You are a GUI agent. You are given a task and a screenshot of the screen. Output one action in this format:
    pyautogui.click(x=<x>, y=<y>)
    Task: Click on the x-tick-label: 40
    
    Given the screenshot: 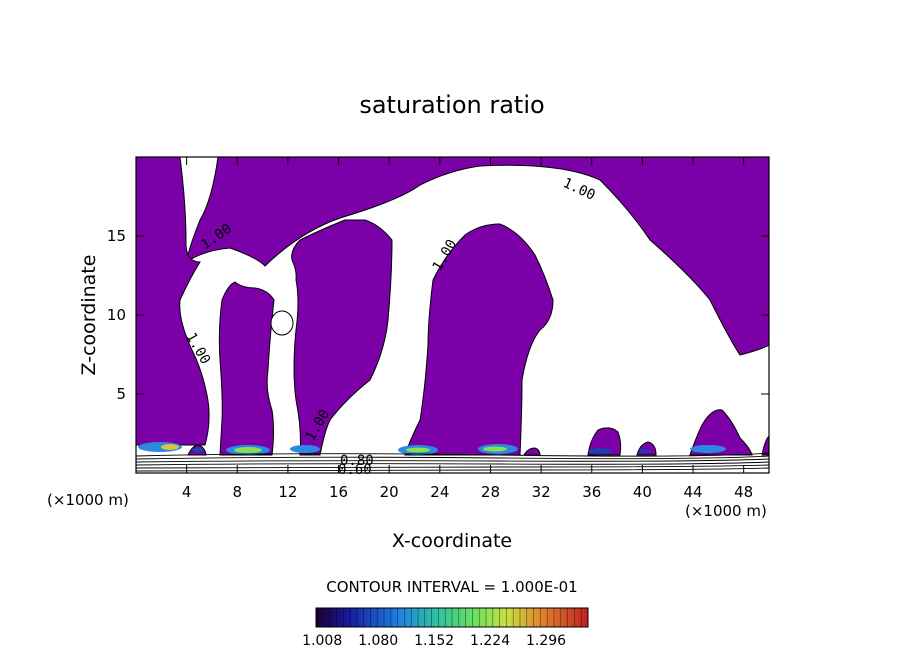 What is the action you would take?
    pyautogui.click(x=642, y=492)
    